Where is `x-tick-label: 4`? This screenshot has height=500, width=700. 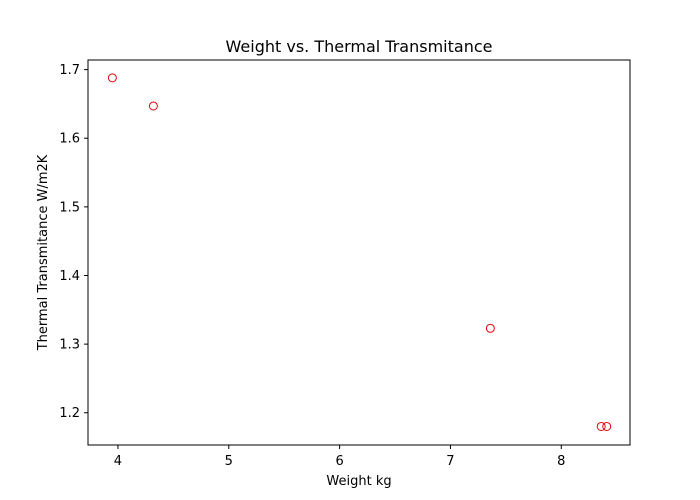 x-tick-label: 4 is located at coordinates (118, 461).